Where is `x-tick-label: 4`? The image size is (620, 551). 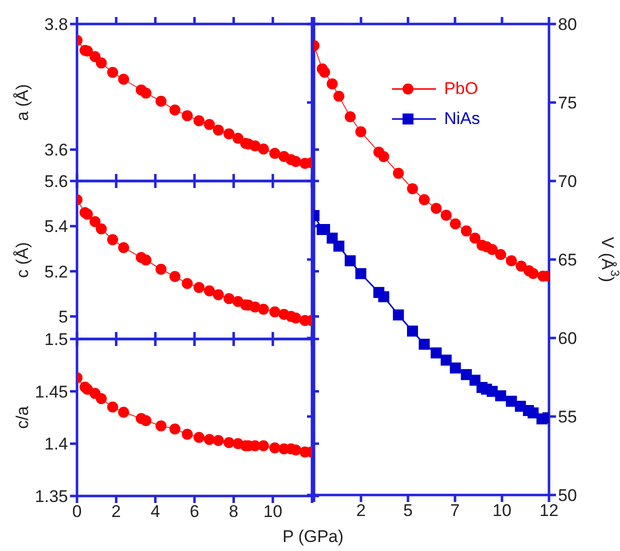 x-tick-label: 4 is located at coordinates (155, 512).